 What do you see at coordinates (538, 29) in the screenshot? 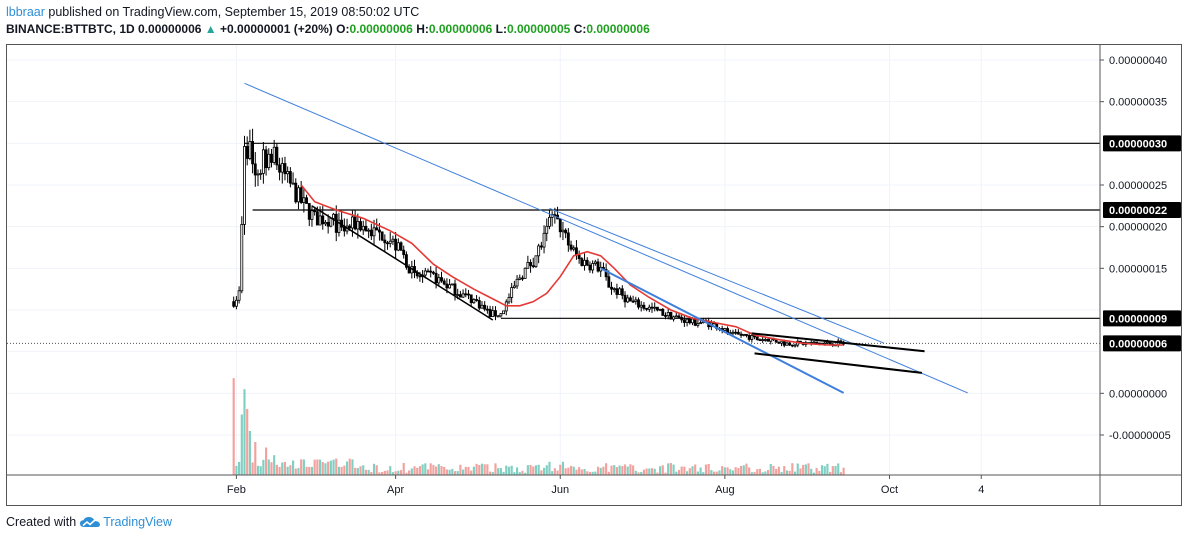
I see `low-value: 0.00000005` at bounding box center [538, 29].